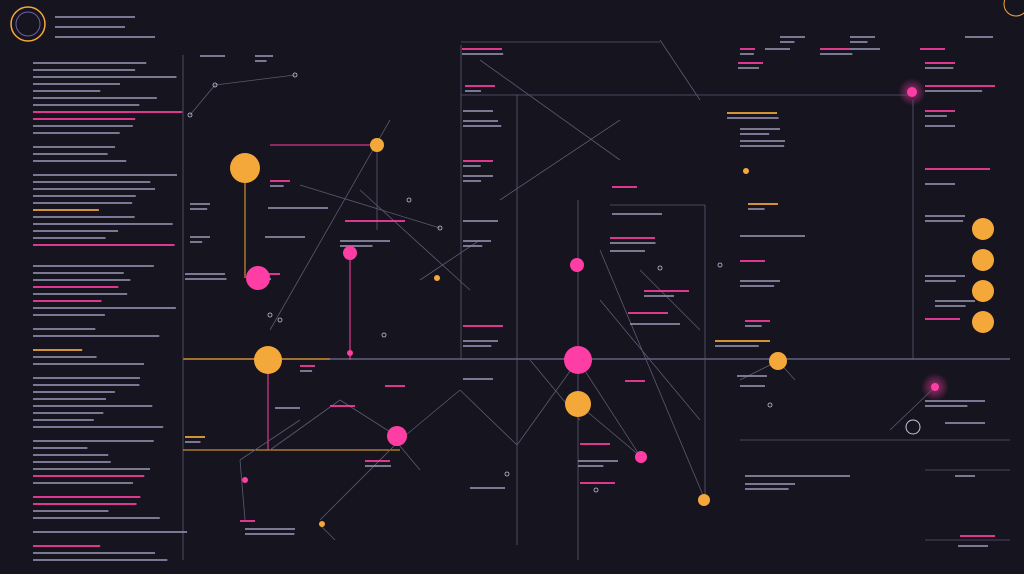 Image resolution: width=1024 pixels, height=574 pixels. I want to click on target-ring, so click(913, 427).